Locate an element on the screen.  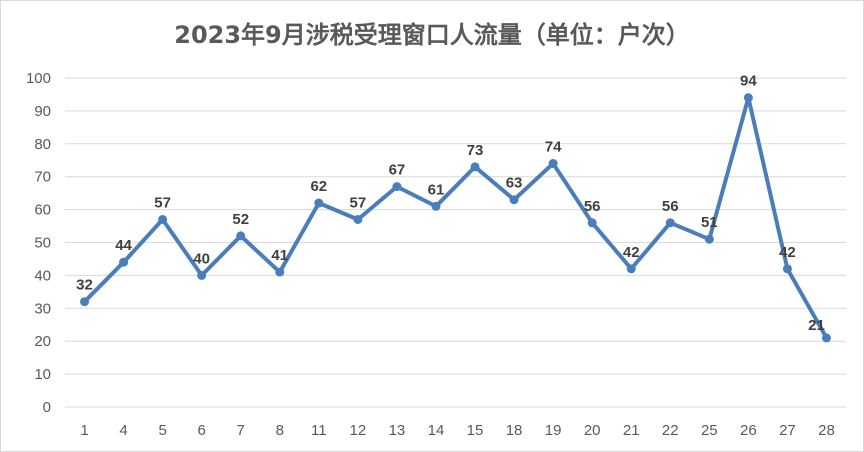
chart-title: 2023年9月涉税受理窗口人流量（单位：户次） is located at coordinates (432, 35).